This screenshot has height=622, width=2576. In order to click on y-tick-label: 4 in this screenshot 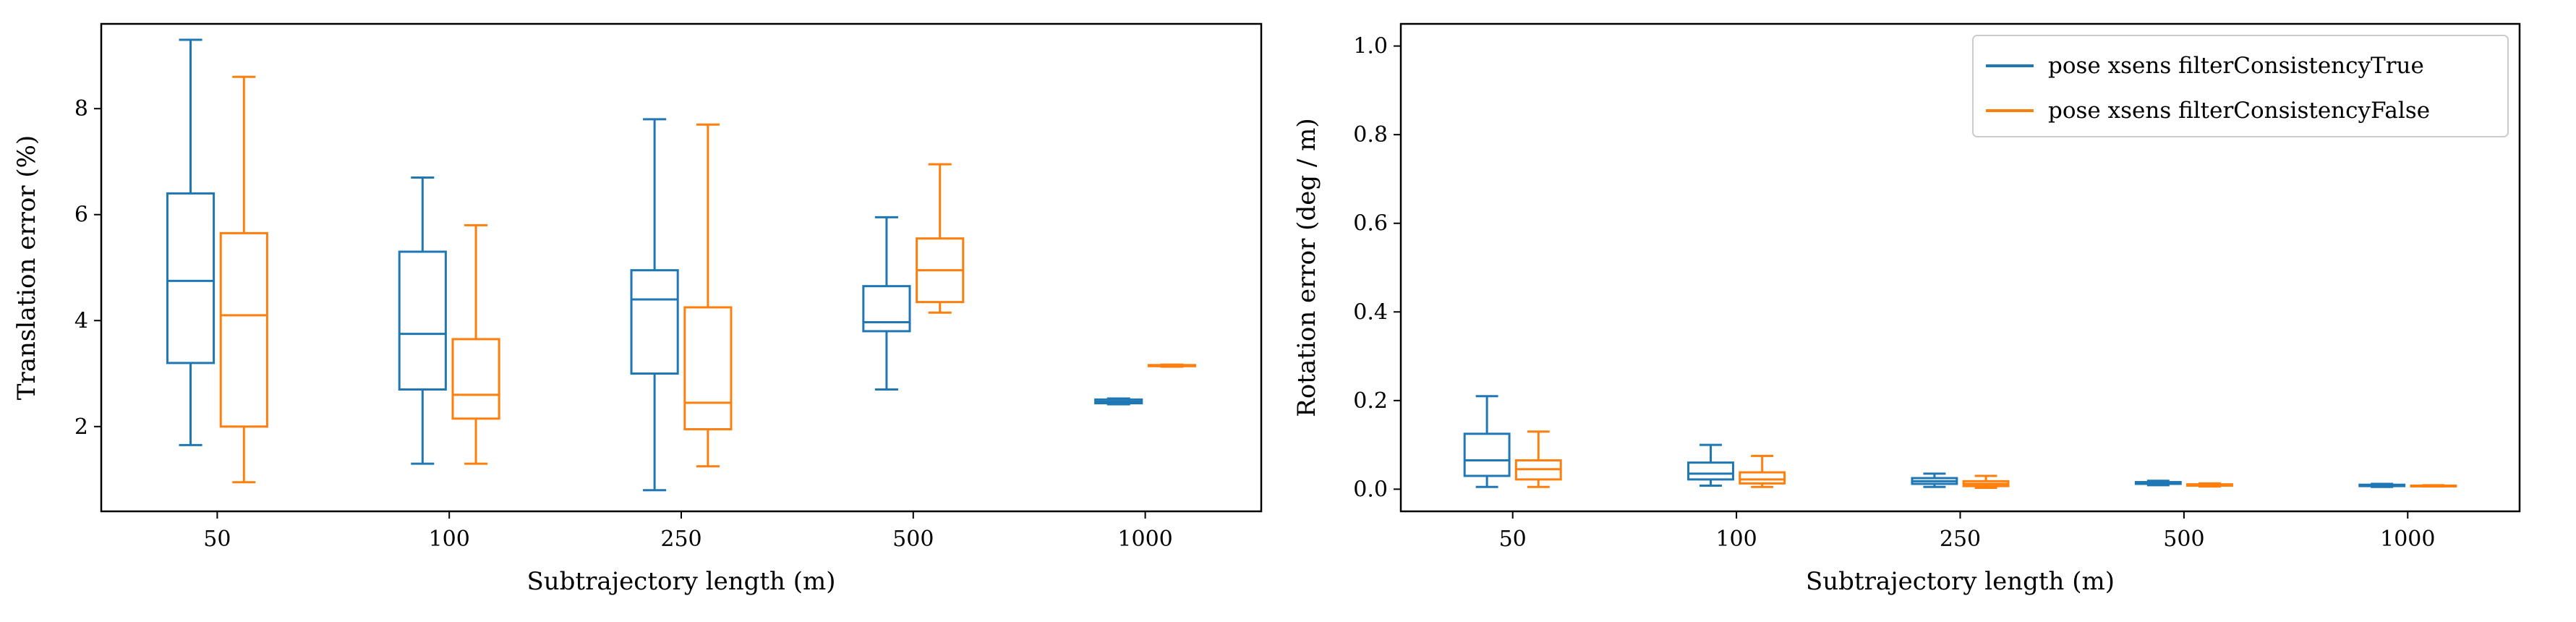, I will do `click(81, 320)`.